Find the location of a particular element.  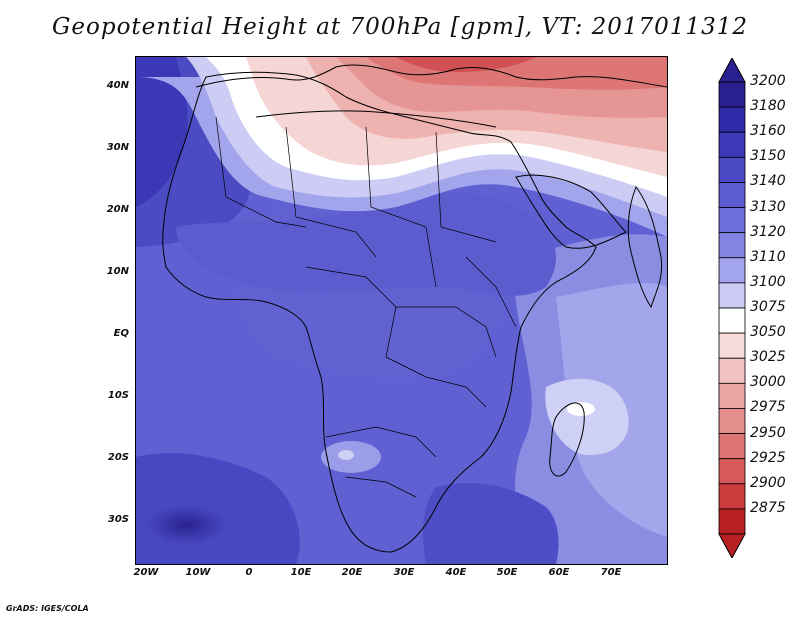

field-ocean-pale is located at coordinates (587, 417).